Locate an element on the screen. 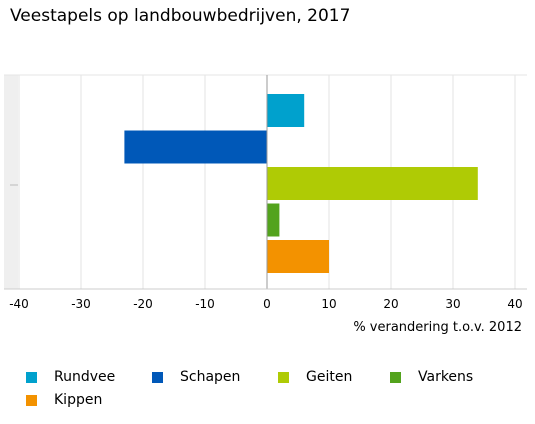  legend-label: Geiten is located at coordinates (329, 377).